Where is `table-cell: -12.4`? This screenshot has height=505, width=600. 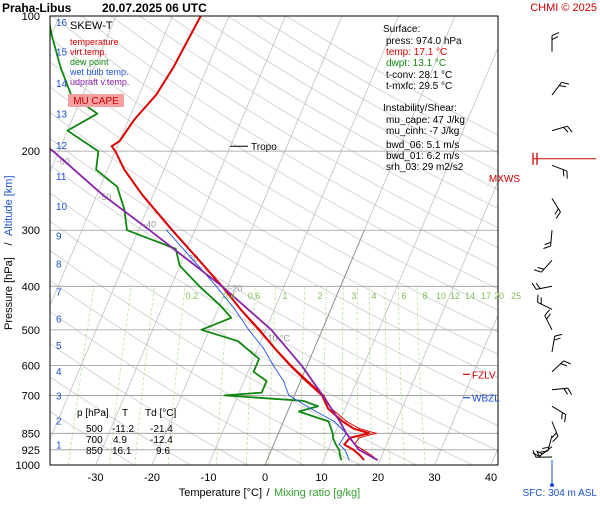
table-cell: -12.4 is located at coordinates (161, 440).